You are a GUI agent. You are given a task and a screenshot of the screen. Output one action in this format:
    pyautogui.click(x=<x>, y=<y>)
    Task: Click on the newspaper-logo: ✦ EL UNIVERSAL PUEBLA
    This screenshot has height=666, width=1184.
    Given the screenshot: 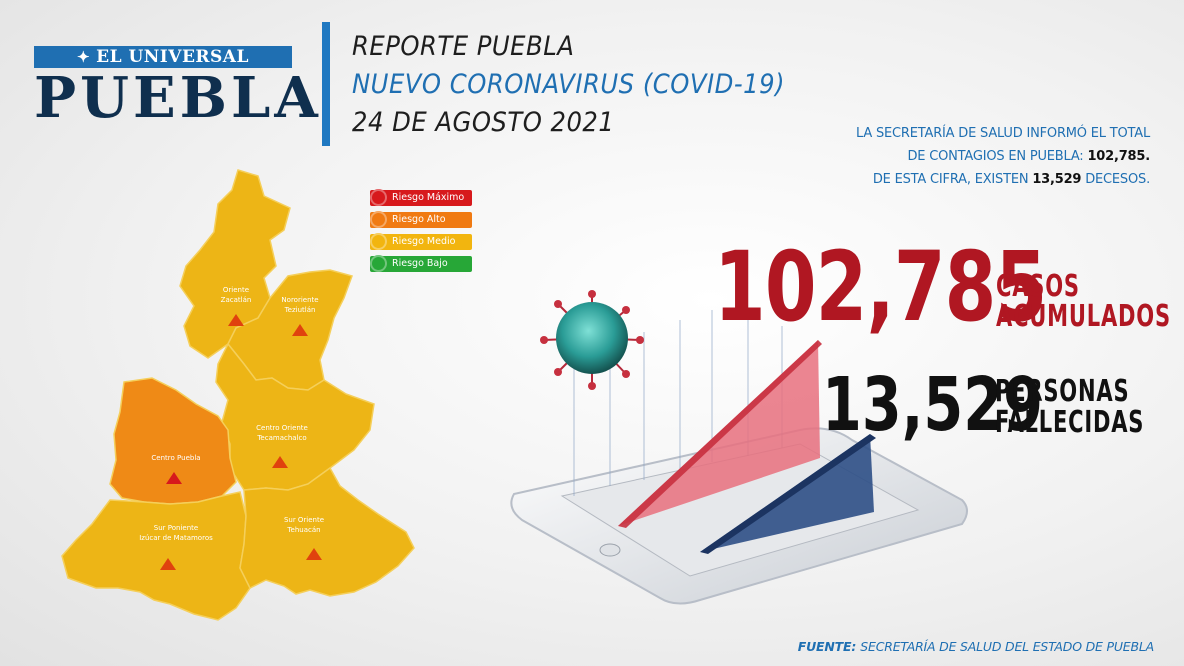 What is the action you would take?
    pyautogui.click(x=178, y=88)
    